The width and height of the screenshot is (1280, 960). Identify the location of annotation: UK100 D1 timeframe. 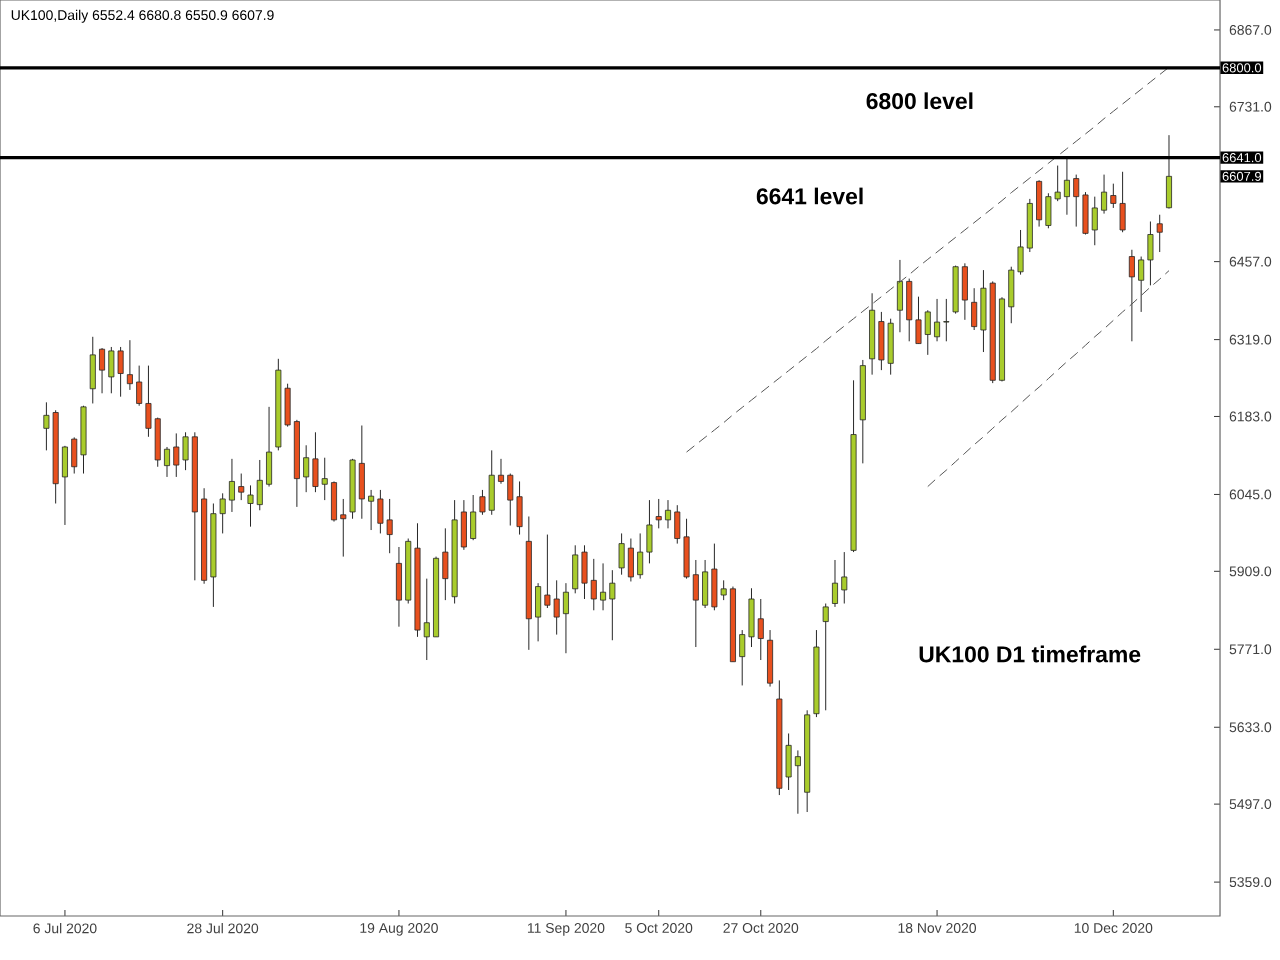
(1030, 654).